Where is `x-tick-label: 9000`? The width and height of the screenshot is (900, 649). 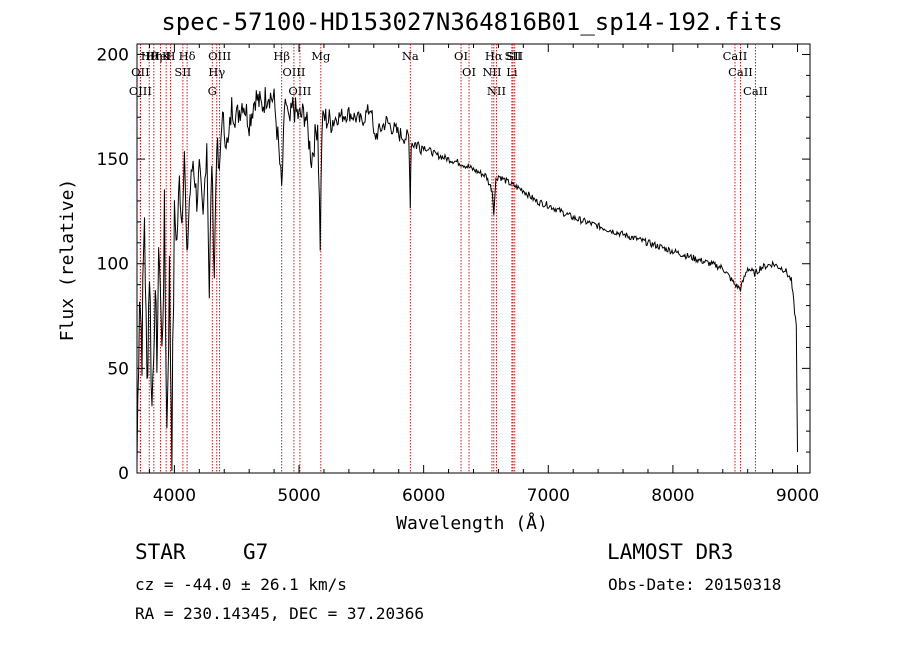 x-tick-label: 9000 is located at coordinates (797, 496).